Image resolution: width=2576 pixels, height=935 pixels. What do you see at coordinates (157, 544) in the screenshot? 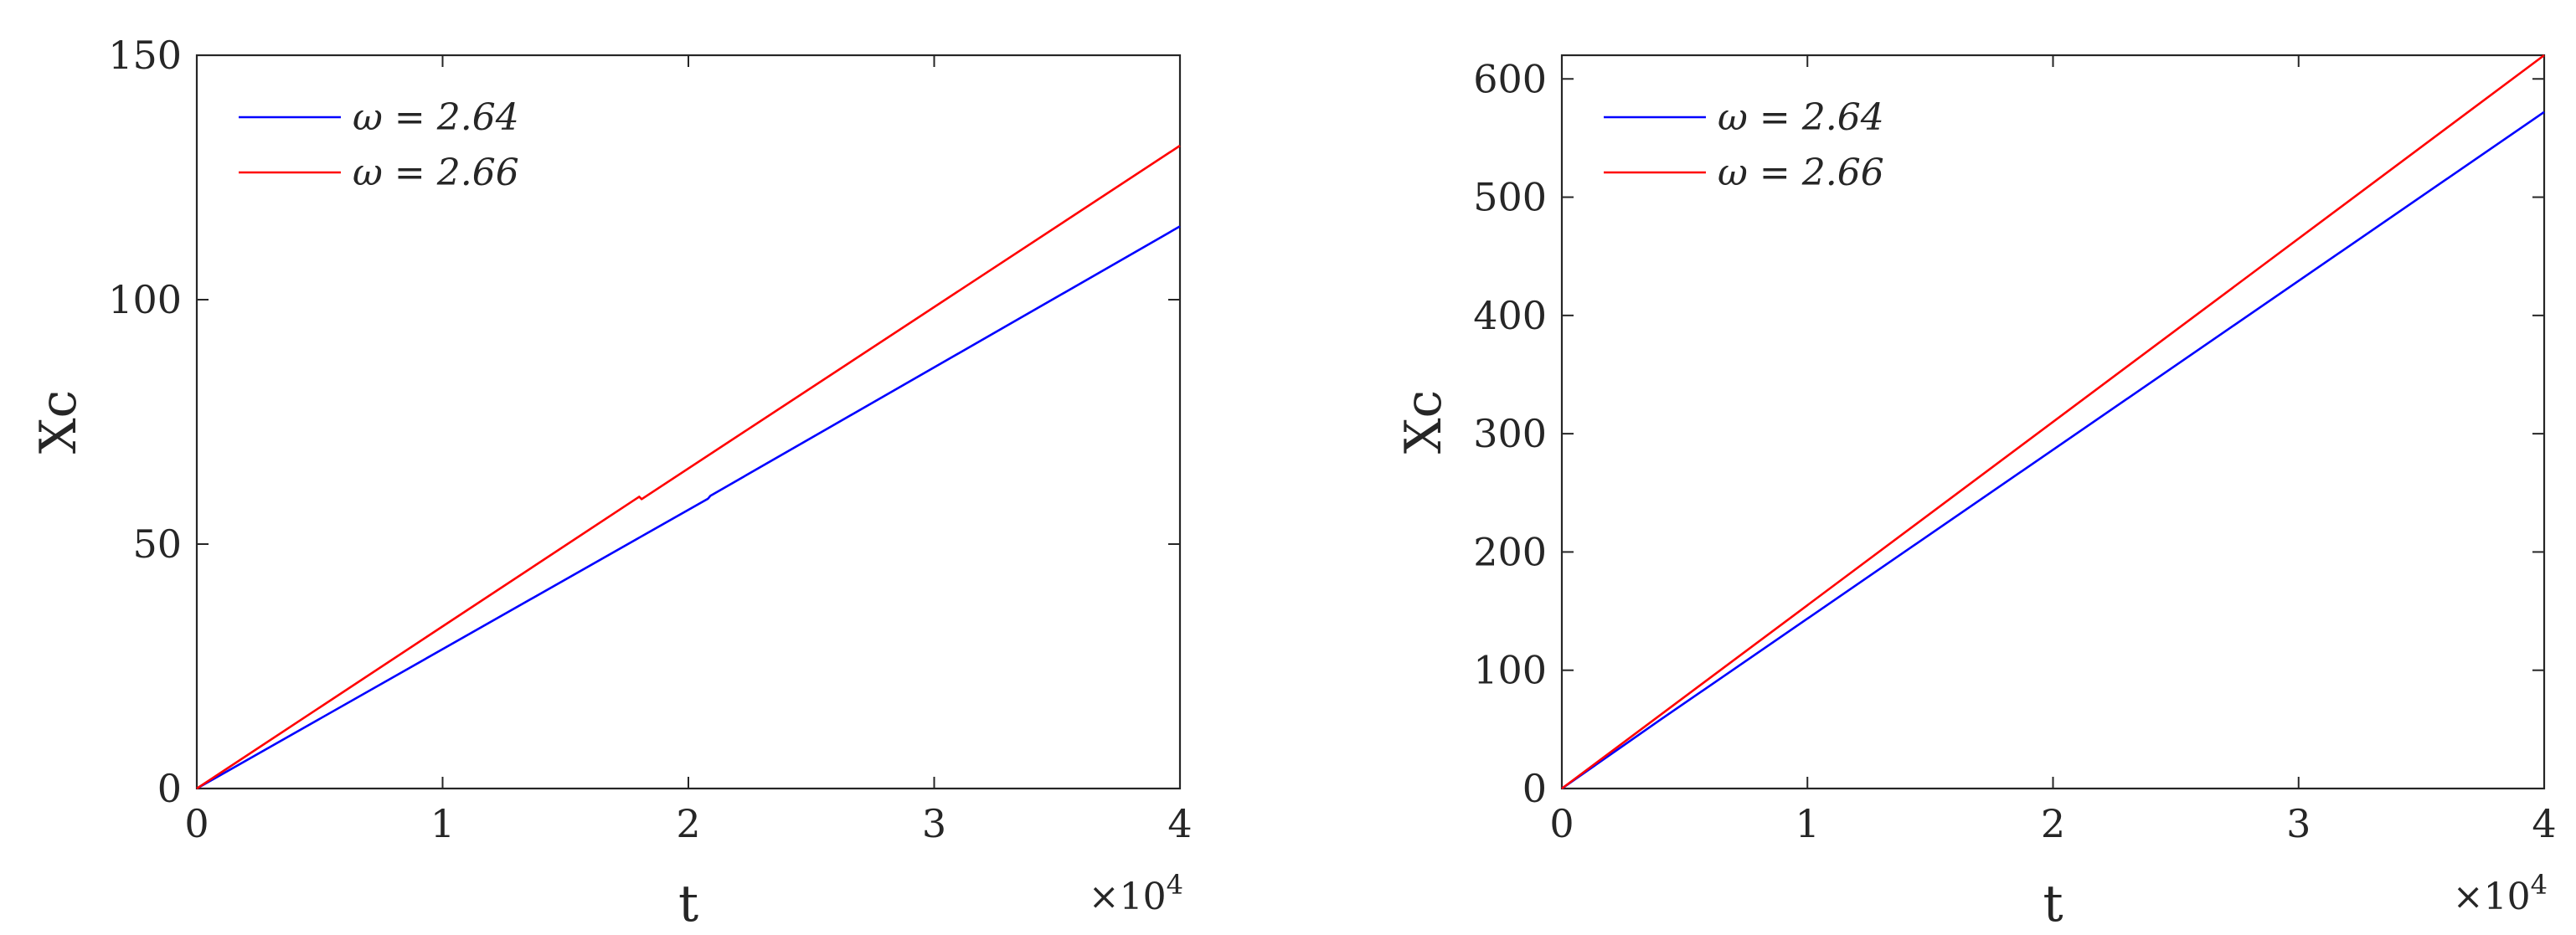
I see `y-tick-label: 50` at bounding box center [157, 544].